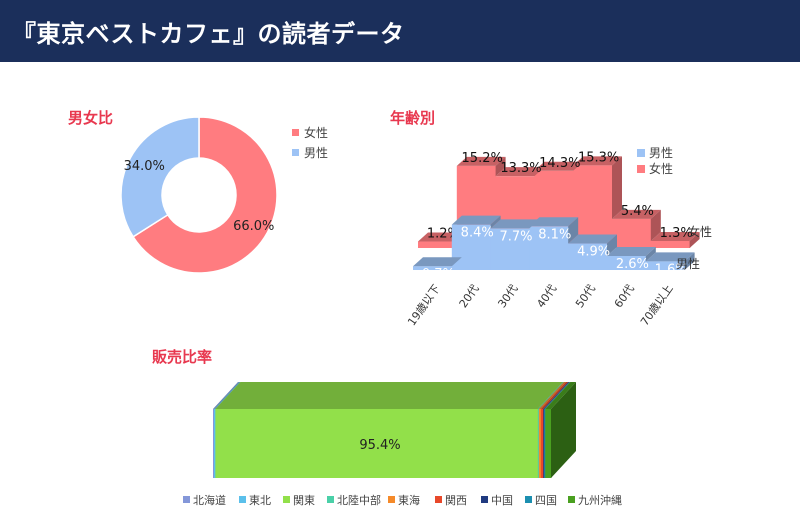 The width and height of the screenshot is (800, 515). I want to click on male-data-label: 1.6%, so click(671, 269).